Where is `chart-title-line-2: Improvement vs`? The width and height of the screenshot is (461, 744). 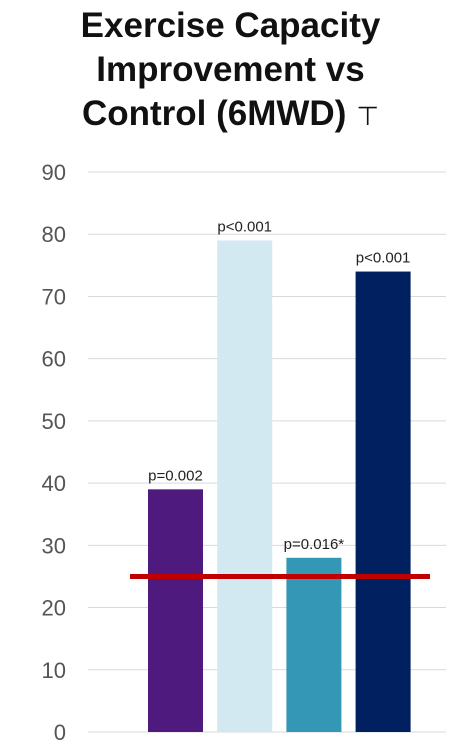
chart-title-line-2: Improvement vs is located at coordinates (230, 69).